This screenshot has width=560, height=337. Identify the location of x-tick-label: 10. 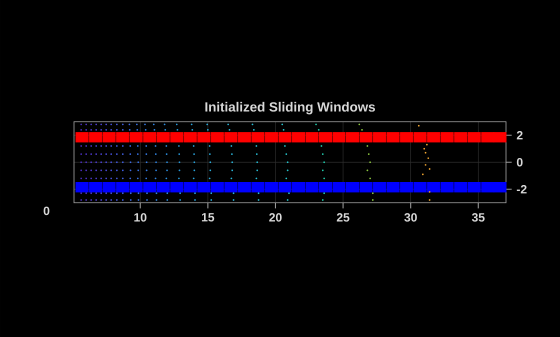
(140, 217).